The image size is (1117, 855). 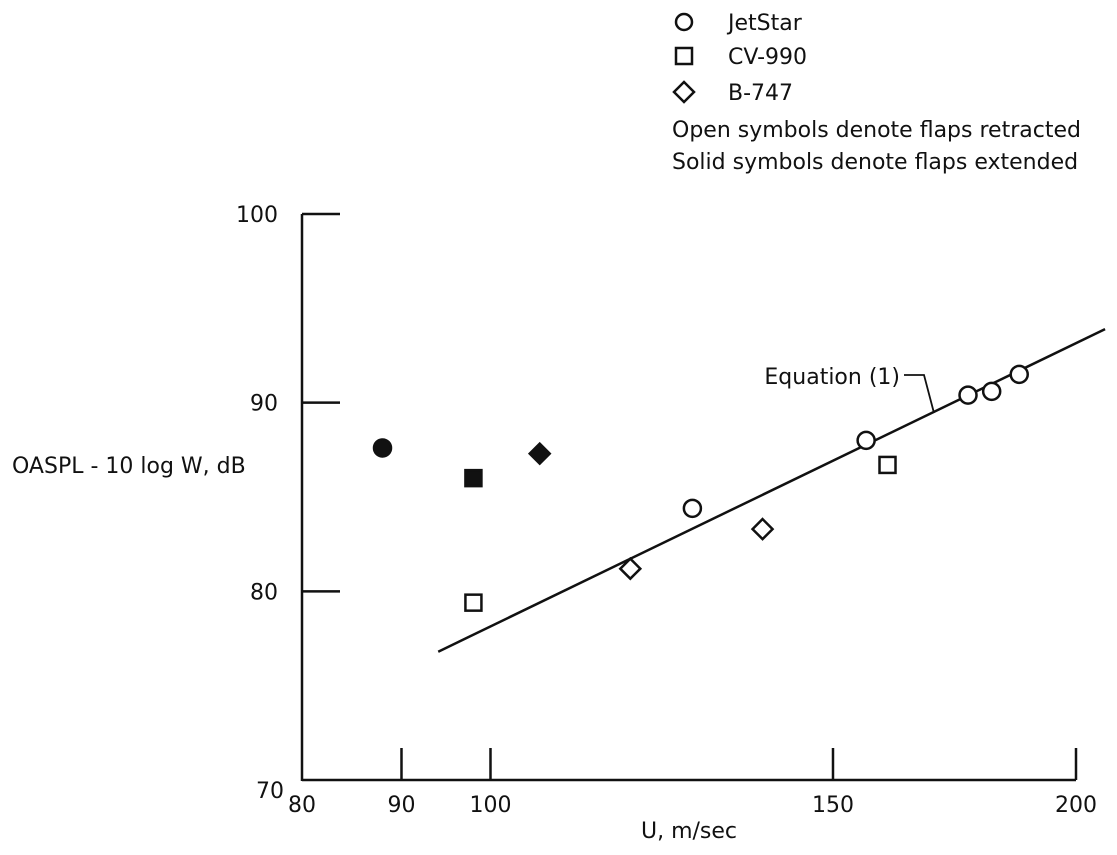 I want to click on y-tick-label-100: 100, so click(x=257, y=215).